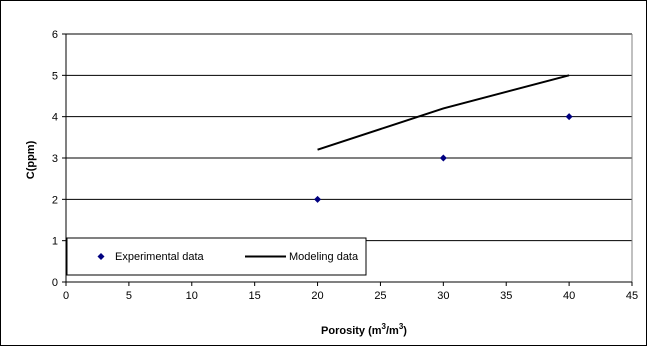  Describe the element at coordinates (255, 296) in the screenshot. I see `x-tick-label: 15` at that location.